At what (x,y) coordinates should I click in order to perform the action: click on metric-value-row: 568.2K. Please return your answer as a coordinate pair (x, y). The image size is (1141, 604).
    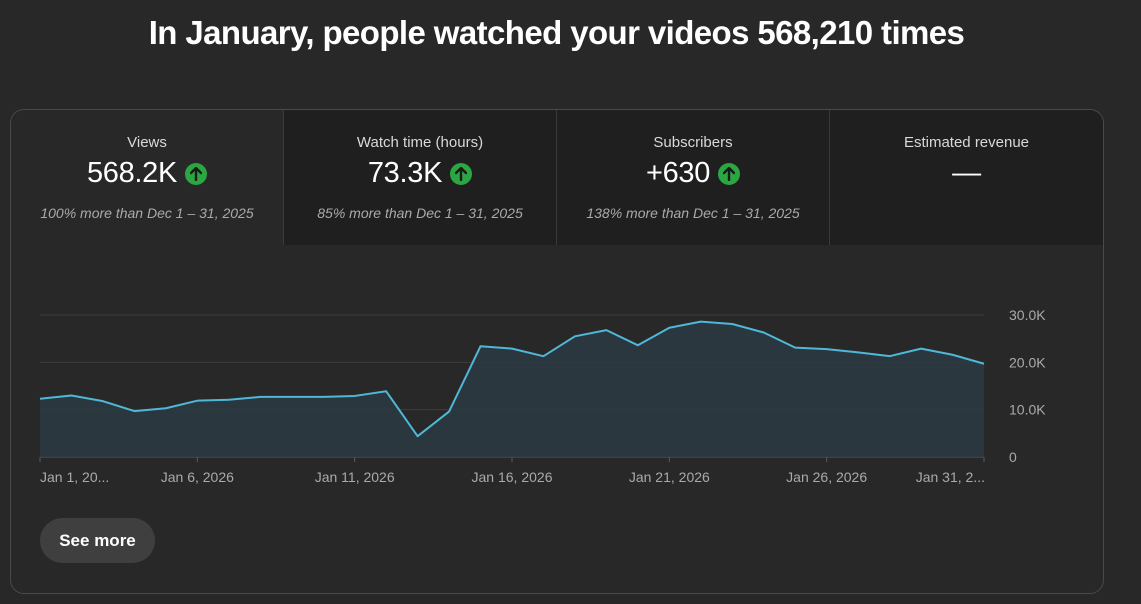
    Looking at the image, I should click on (147, 173).